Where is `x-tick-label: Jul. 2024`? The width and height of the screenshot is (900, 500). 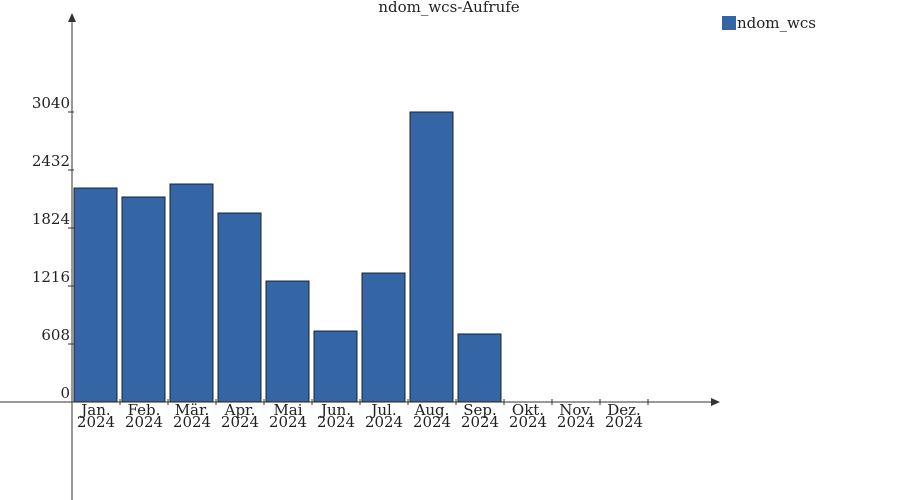
x-tick-label: Jul. 2024 is located at coordinates (384, 416).